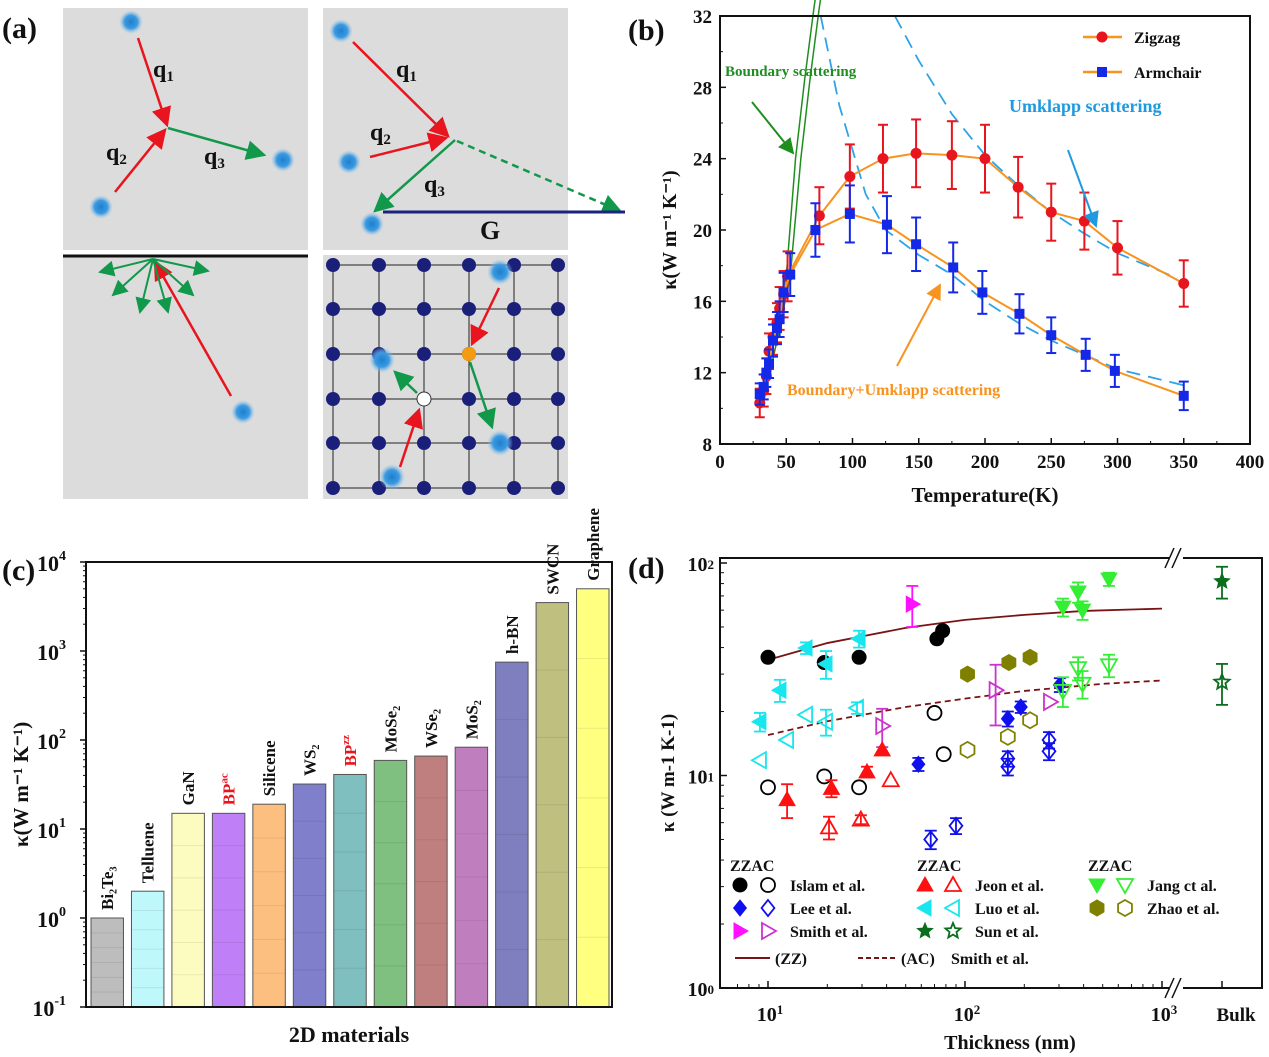 The height and width of the screenshot is (1057, 1269). I want to click on y-tick-label: 28, so click(702, 88).